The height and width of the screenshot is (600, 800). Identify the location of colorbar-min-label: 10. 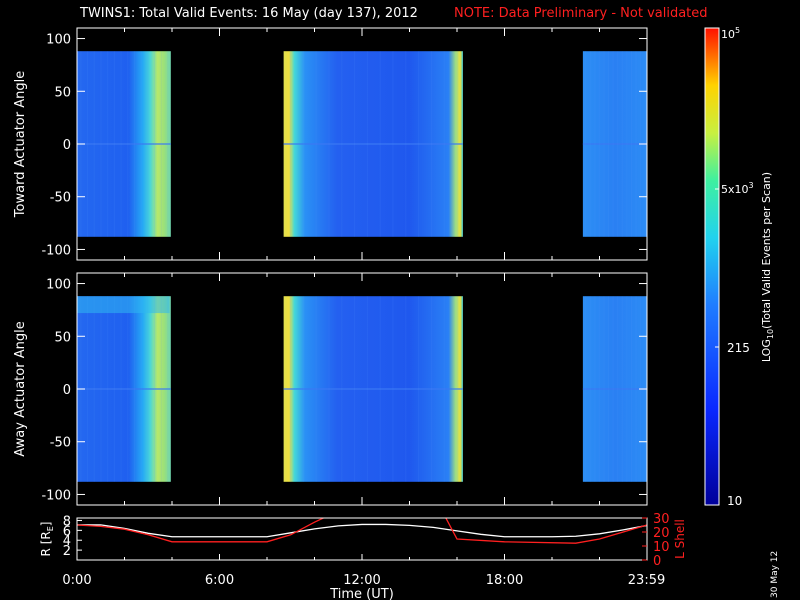
(734, 501).